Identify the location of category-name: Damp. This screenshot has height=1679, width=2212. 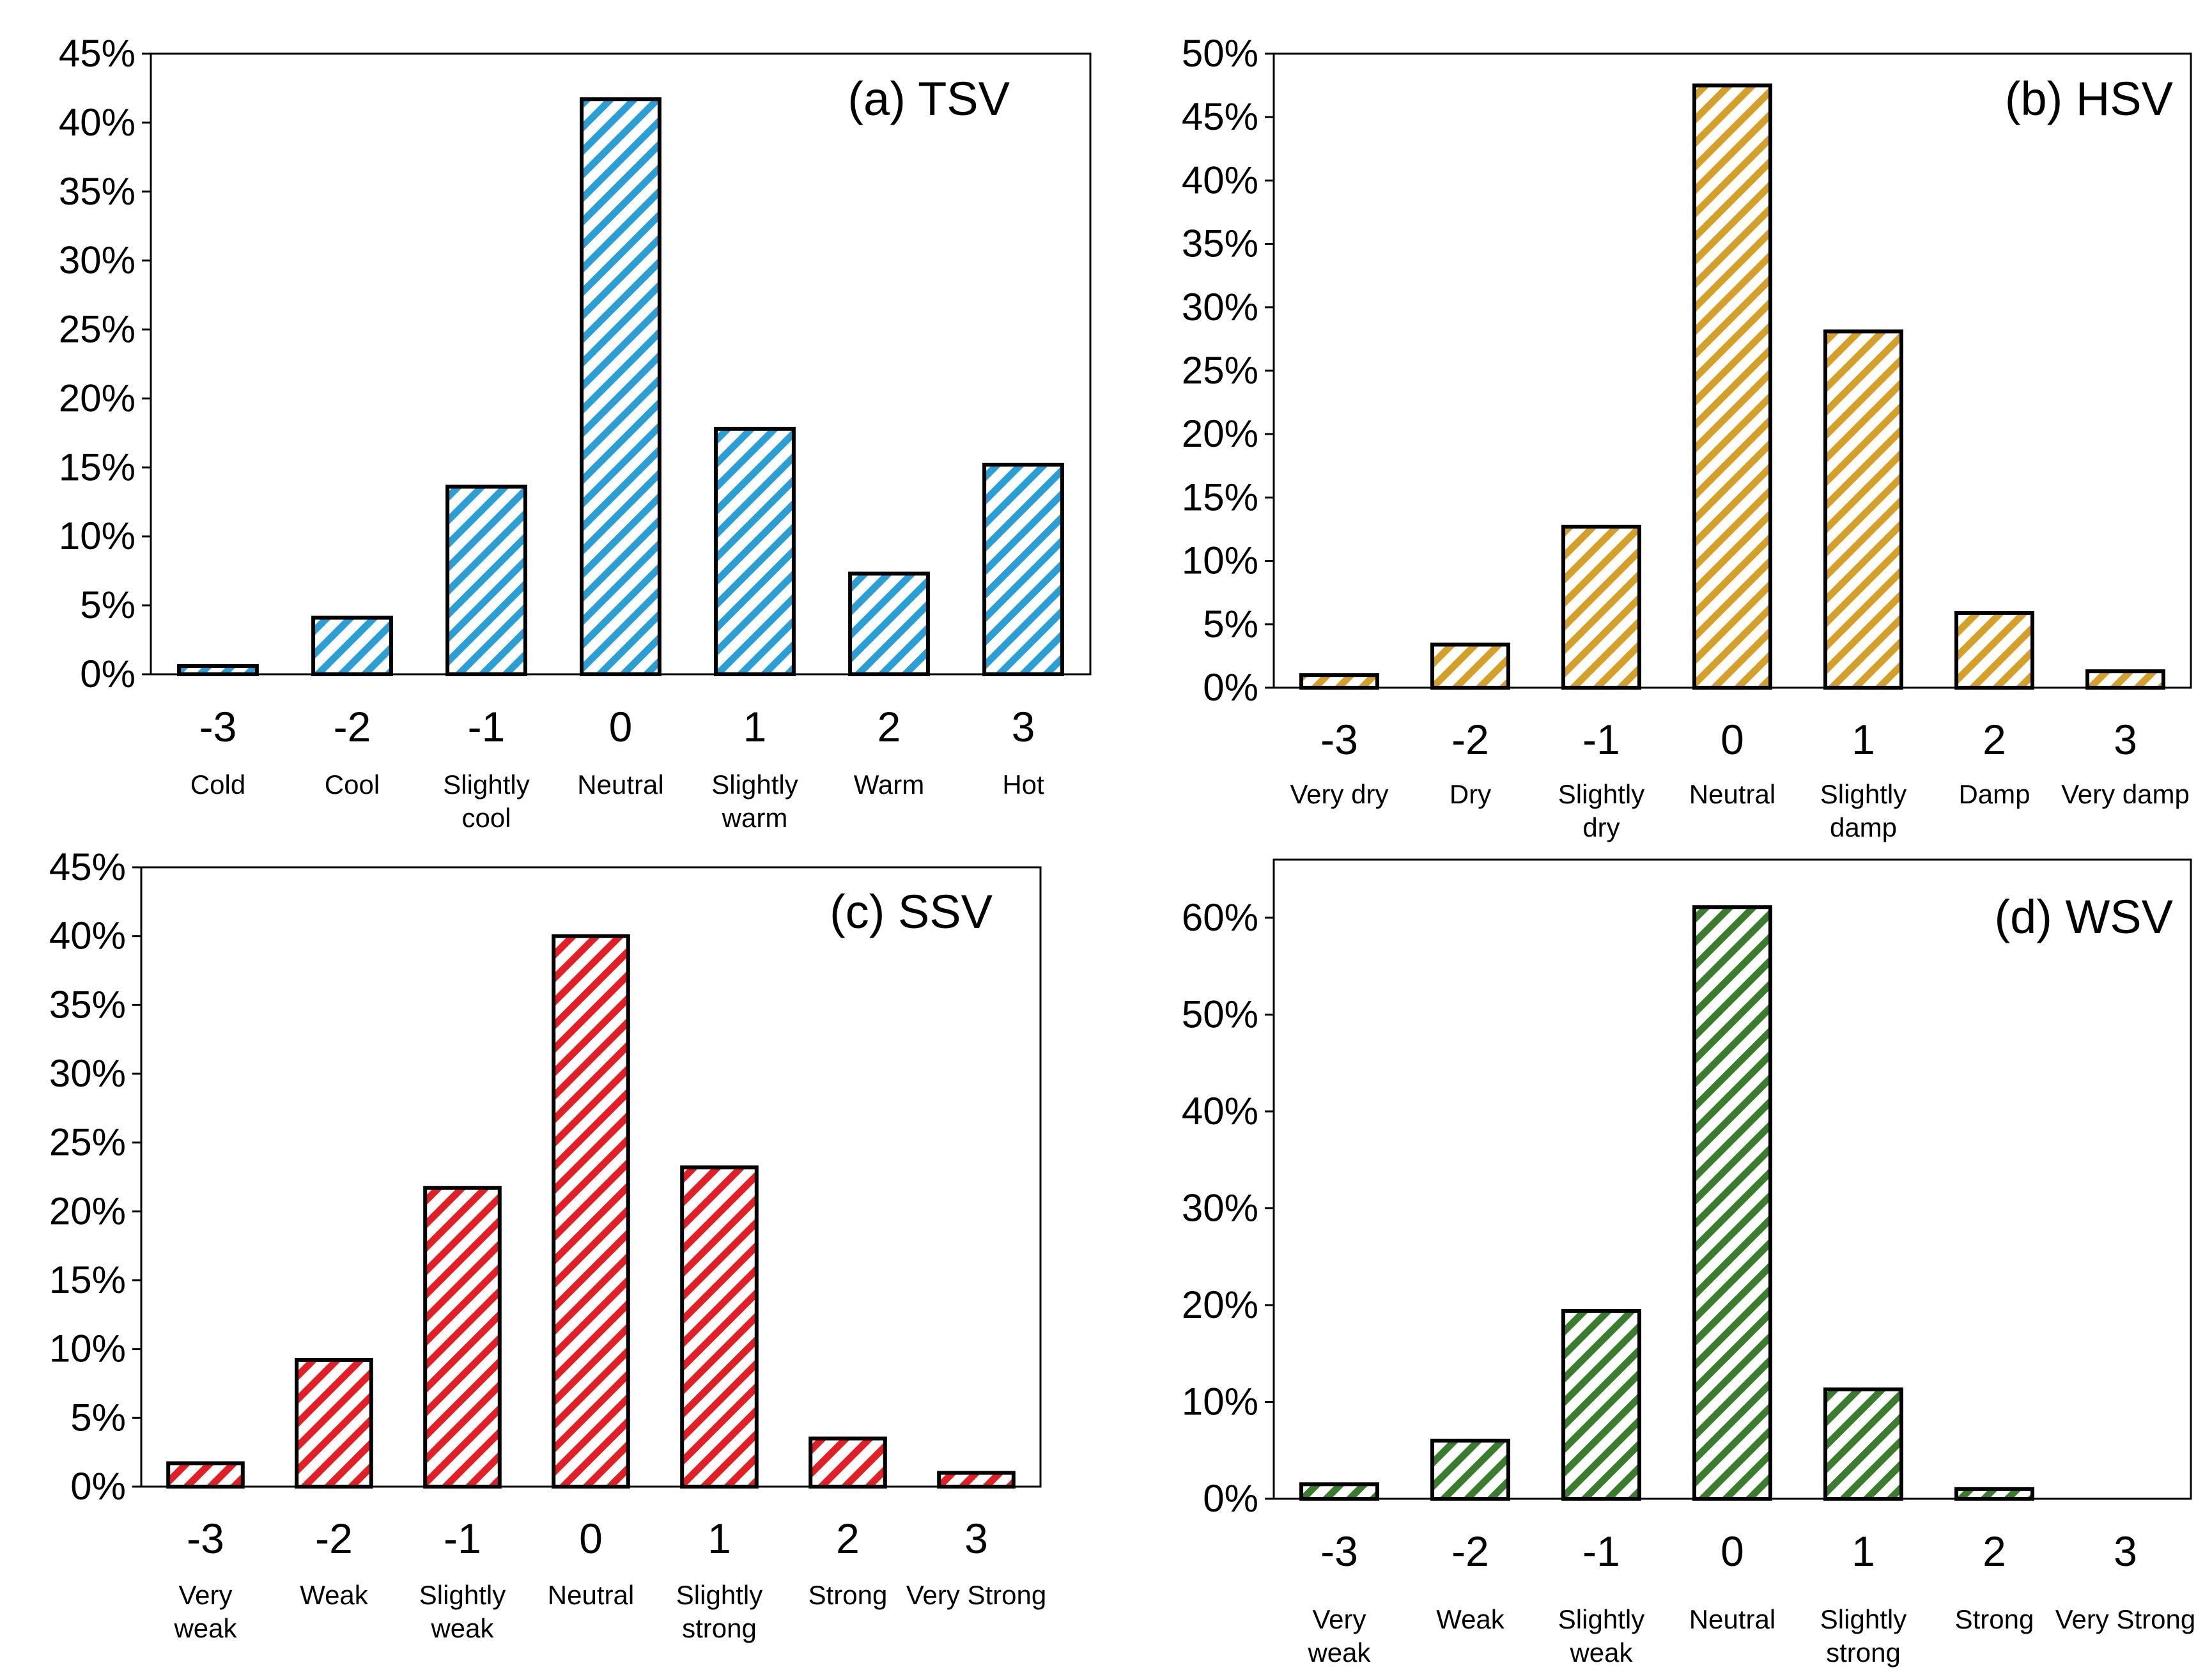
(1994, 794).